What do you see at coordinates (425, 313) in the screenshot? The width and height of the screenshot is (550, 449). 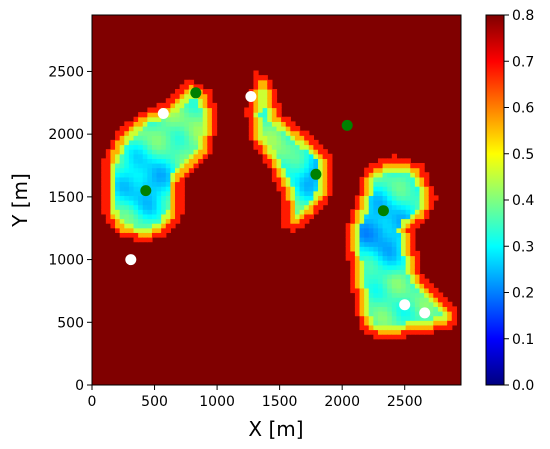 I see `marker-point` at bounding box center [425, 313].